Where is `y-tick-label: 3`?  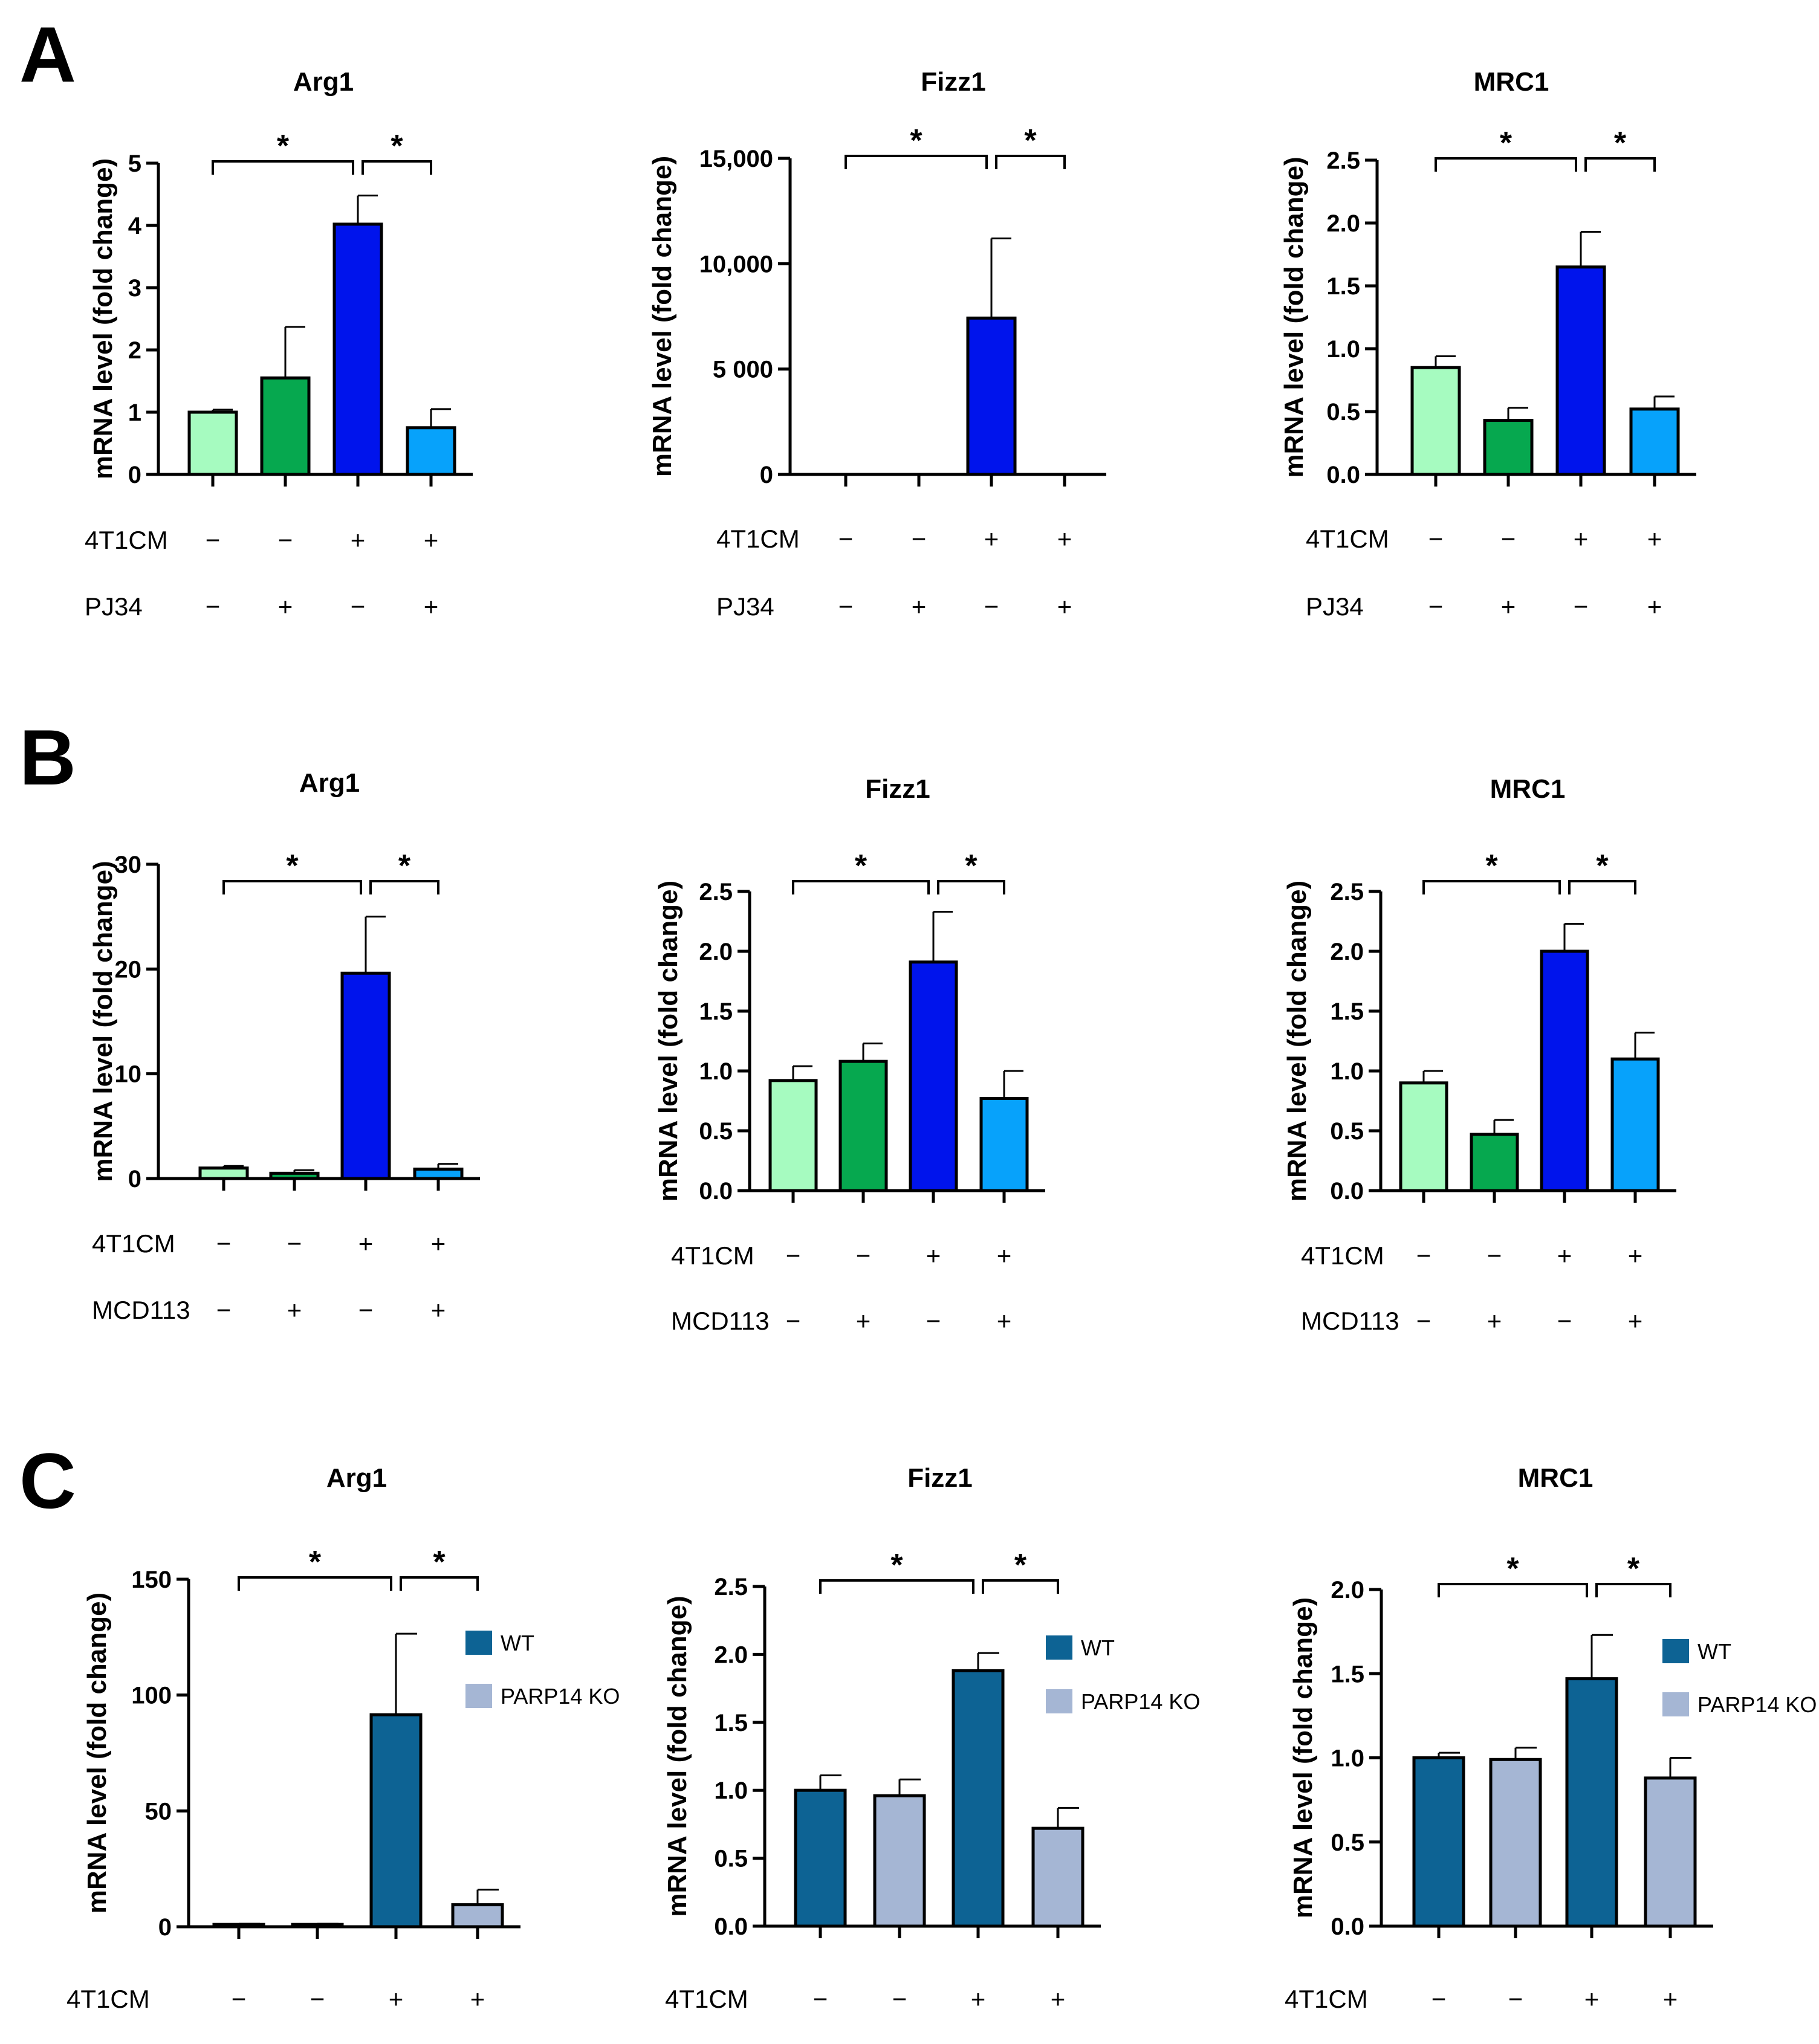 y-tick-label: 3 is located at coordinates (134, 288).